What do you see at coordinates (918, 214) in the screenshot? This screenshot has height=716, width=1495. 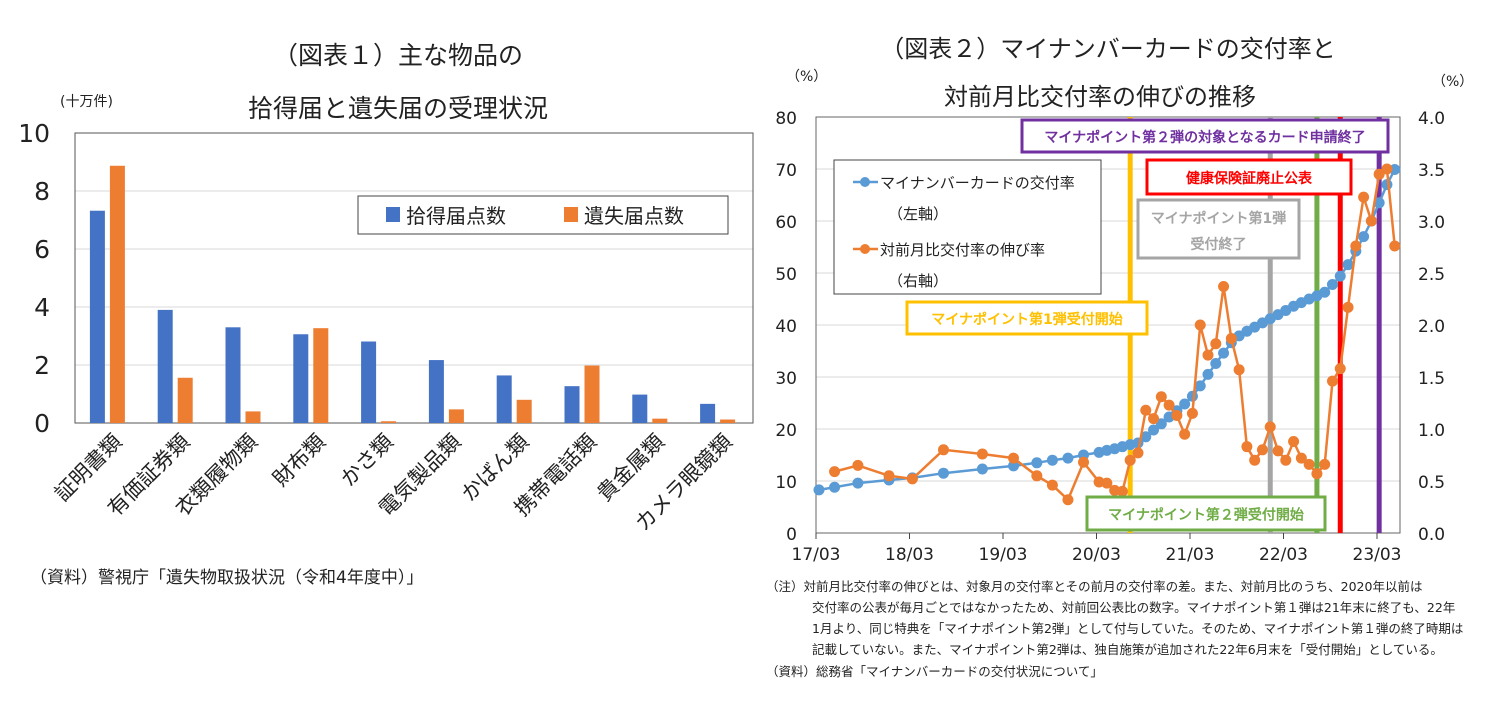 I see `chart2-legend-sublabel: （左軸）` at bounding box center [918, 214].